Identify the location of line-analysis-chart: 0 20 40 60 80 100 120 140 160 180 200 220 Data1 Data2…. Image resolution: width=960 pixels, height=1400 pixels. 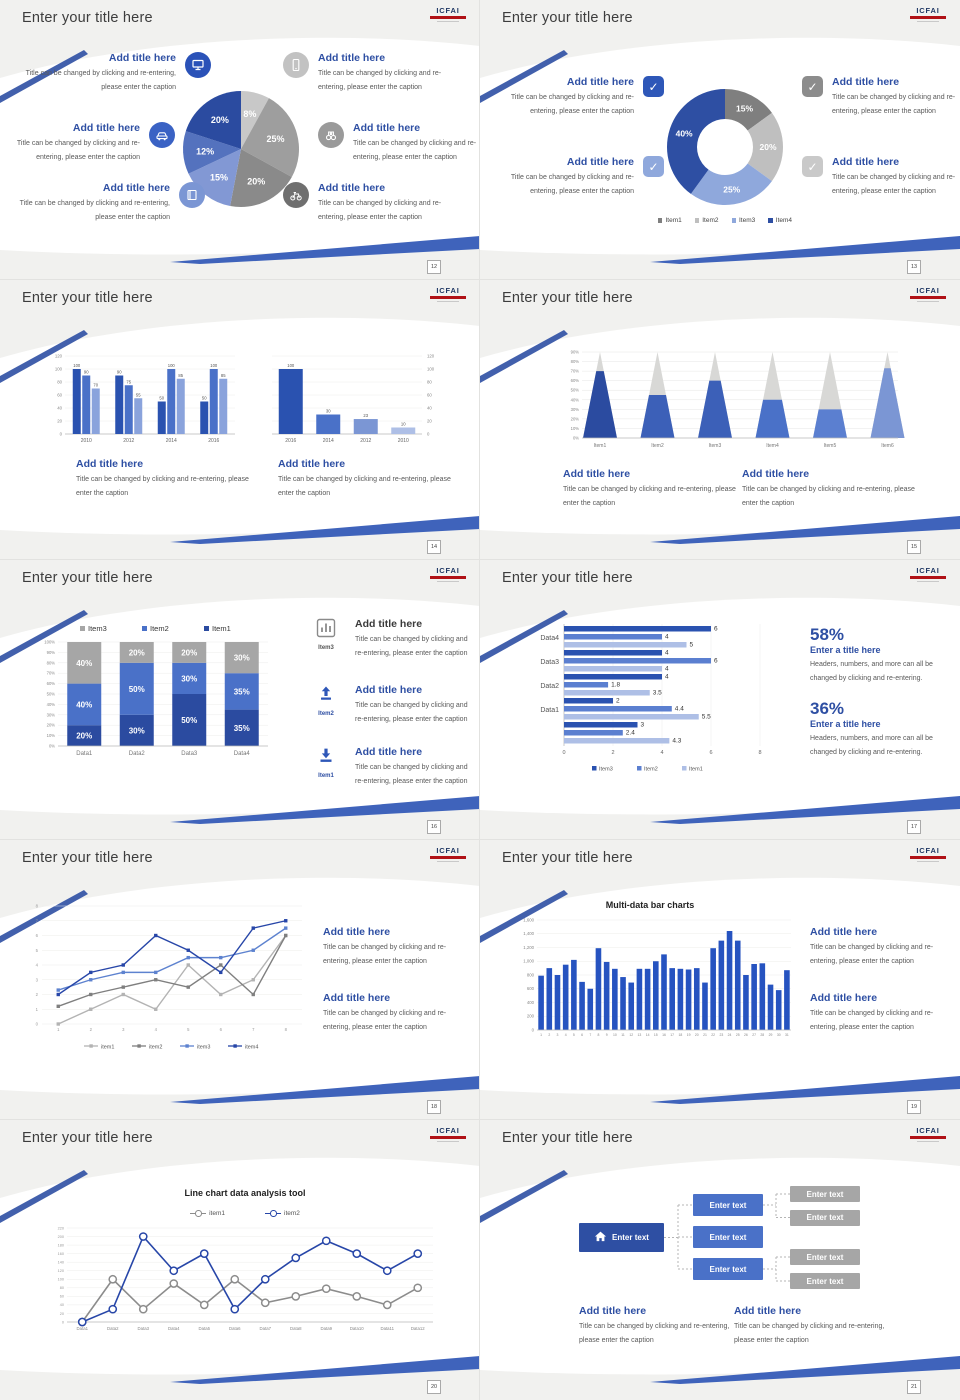
(245, 1278).